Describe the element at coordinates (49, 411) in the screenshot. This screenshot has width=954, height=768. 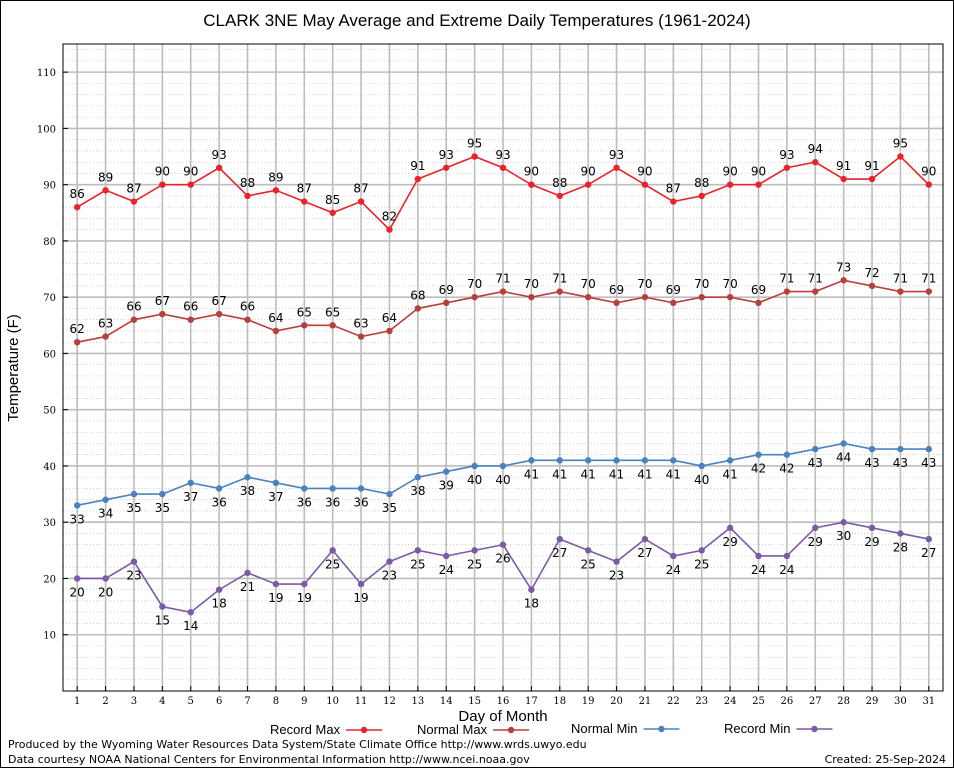
I see `y-tick-label: 50` at that location.